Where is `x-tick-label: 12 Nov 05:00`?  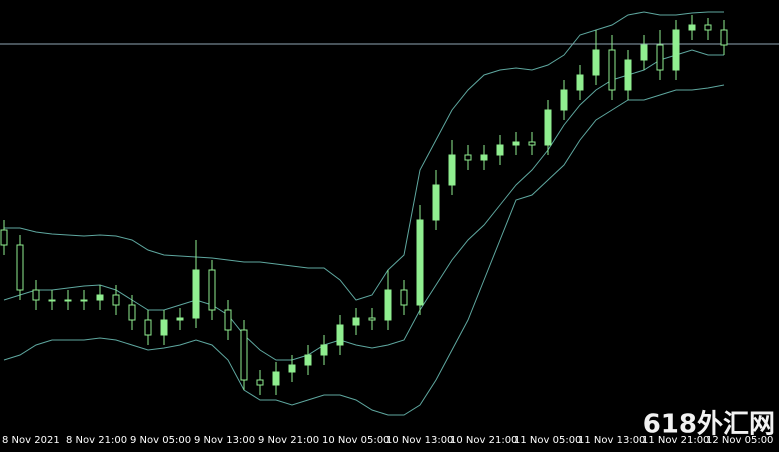 x-tick-label: 12 Nov 05:00 is located at coordinates (739, 440).